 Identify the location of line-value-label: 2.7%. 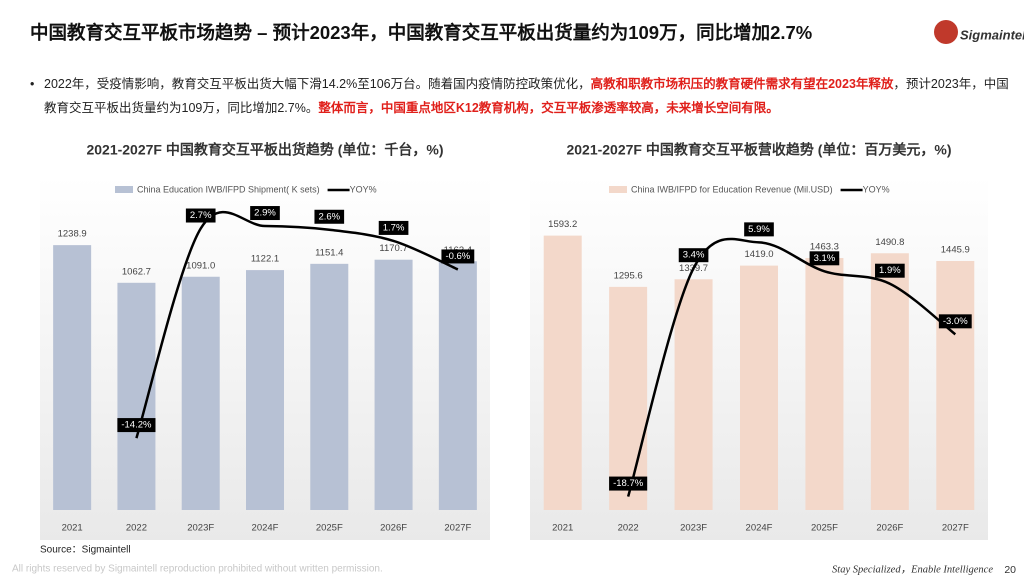
(201, 215).